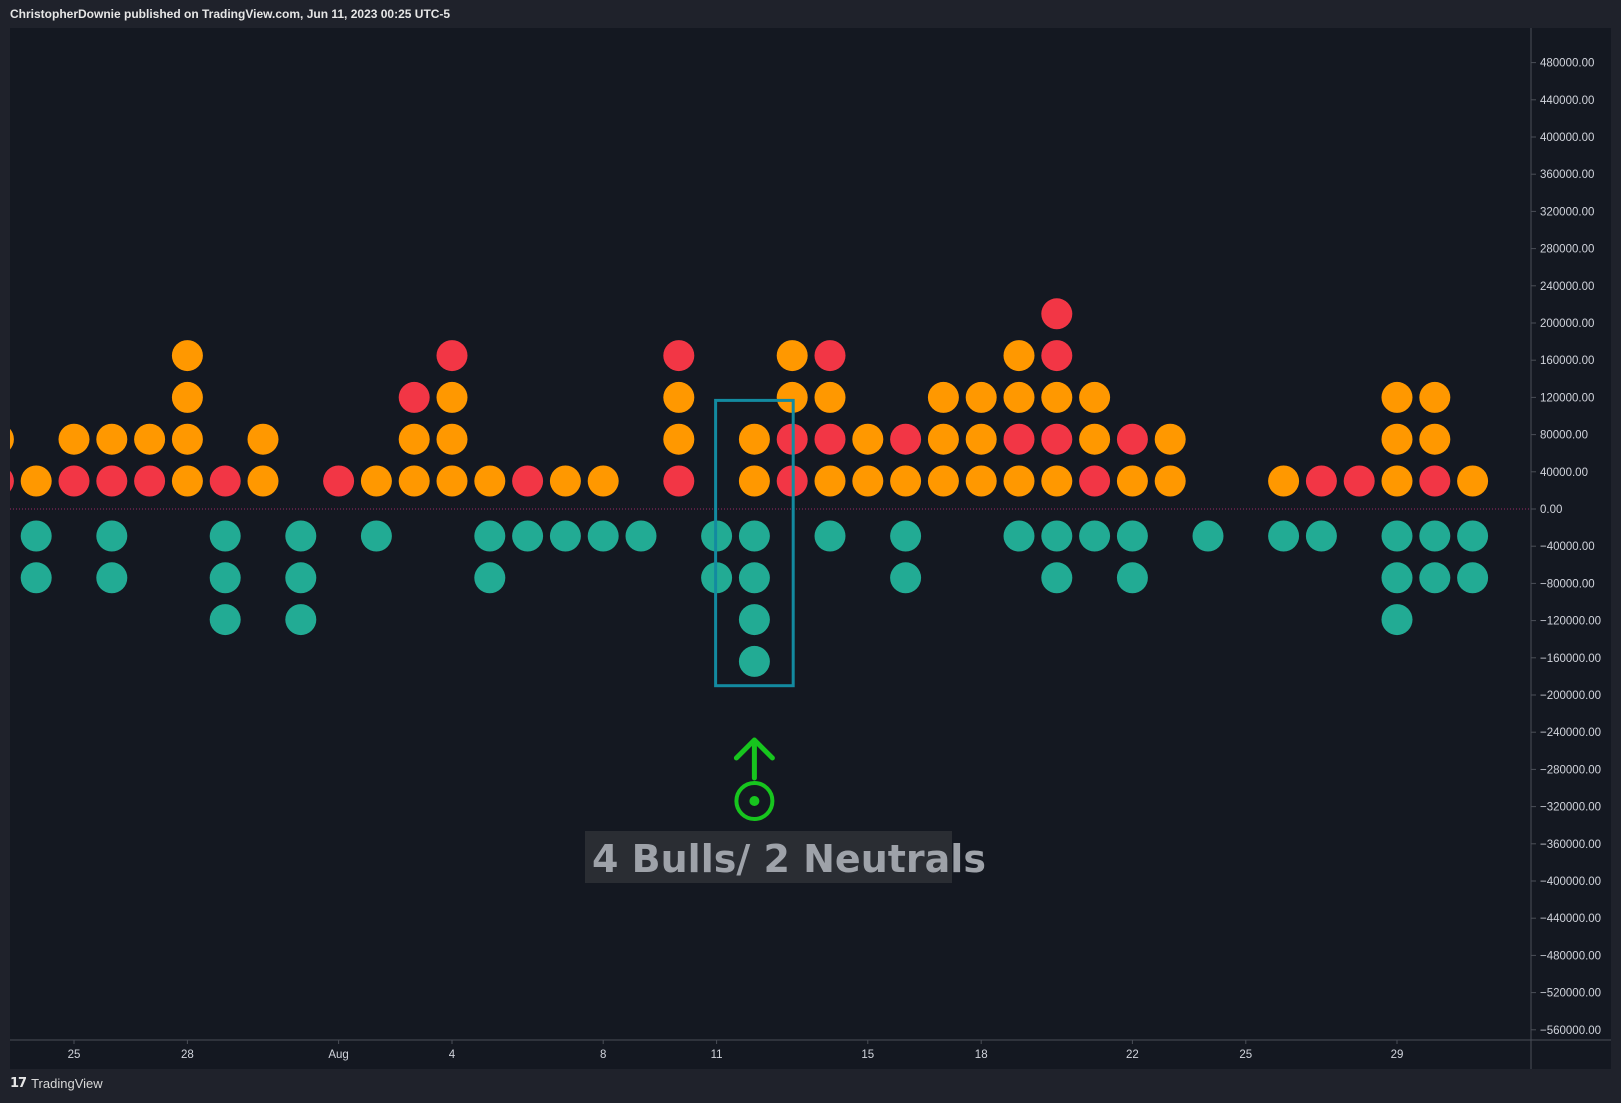 The height and width of the screenshot is (1103, 1621). What do you see at coordinates (603, 1055) in the screenshot?
I see `x-tick-label: 8` at bounding box center [603, 1055].